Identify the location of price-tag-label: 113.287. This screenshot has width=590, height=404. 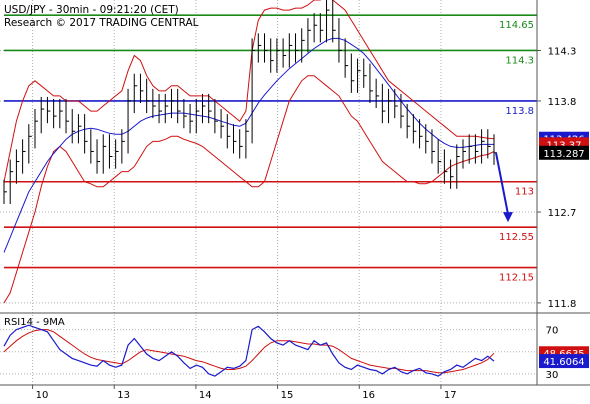
(563, 154).